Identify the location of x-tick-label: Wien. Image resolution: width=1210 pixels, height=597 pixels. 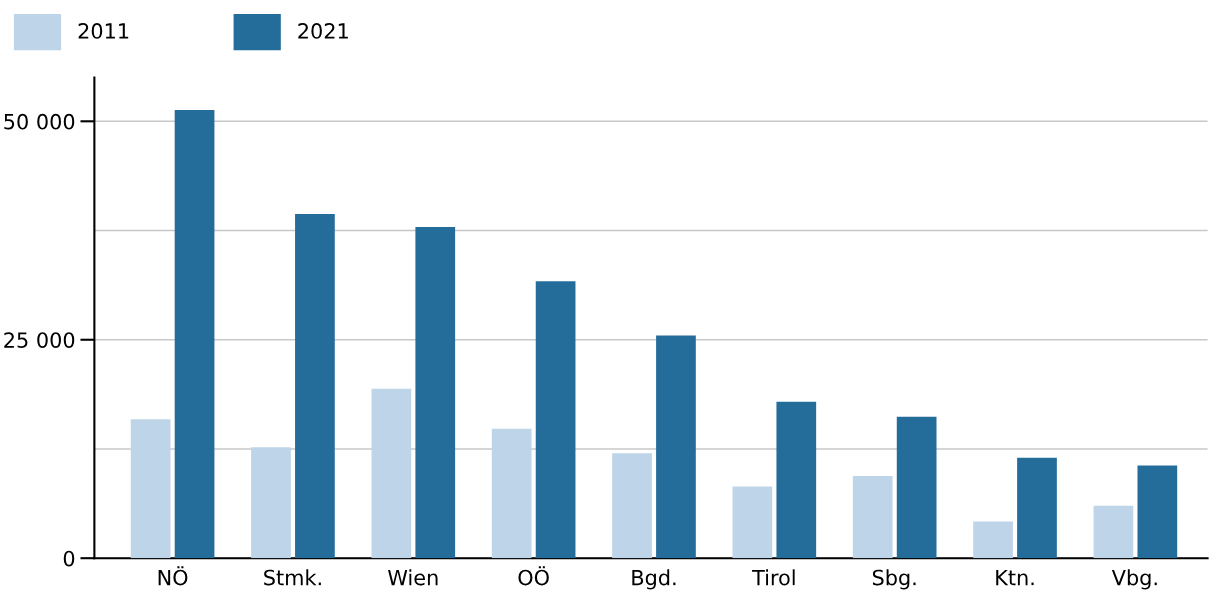
(413, 577).